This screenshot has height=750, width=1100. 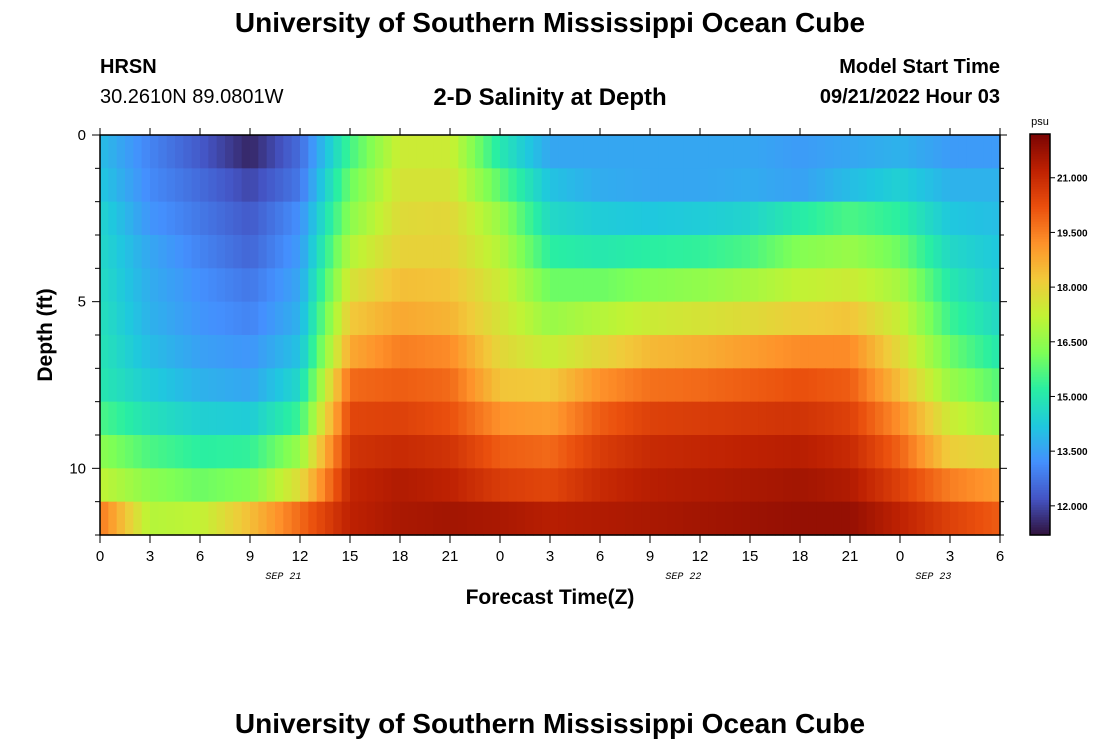 What do you see at coordinates (1072, 507) in the screenshot?
I see `colorbar-tick-label: 12.000` at bounding box center [1072, 507].